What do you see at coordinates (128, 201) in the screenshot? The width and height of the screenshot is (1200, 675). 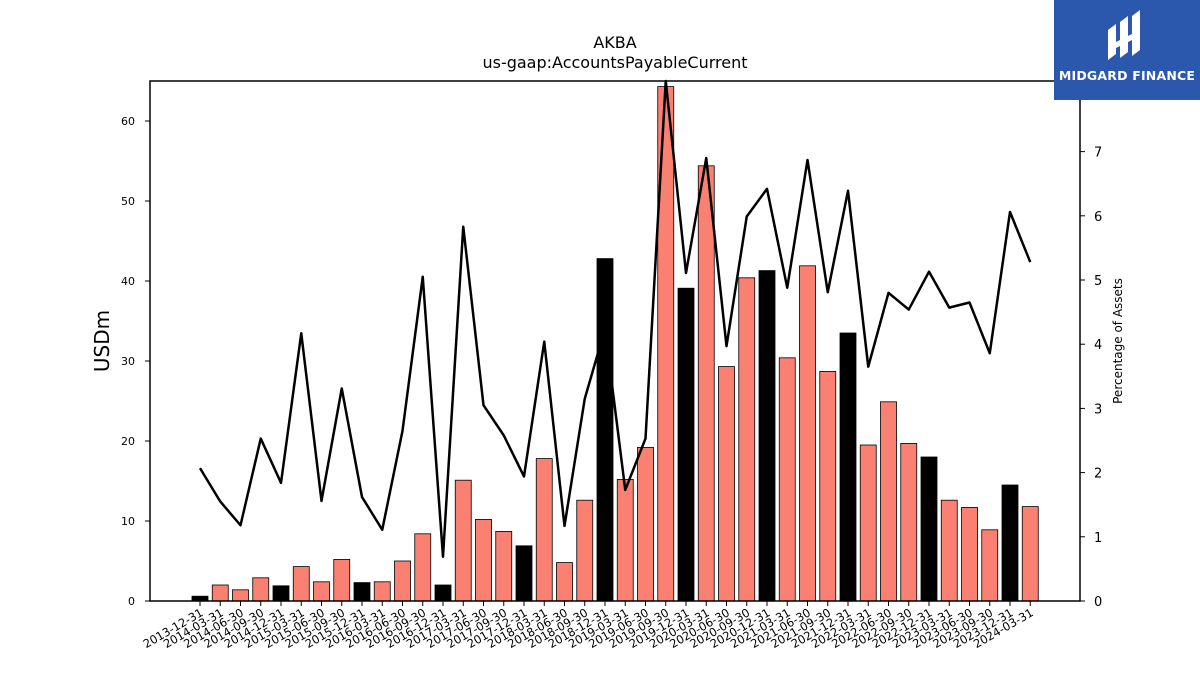 I see `y-tick-label: 50` at bounding box center [128, 201].